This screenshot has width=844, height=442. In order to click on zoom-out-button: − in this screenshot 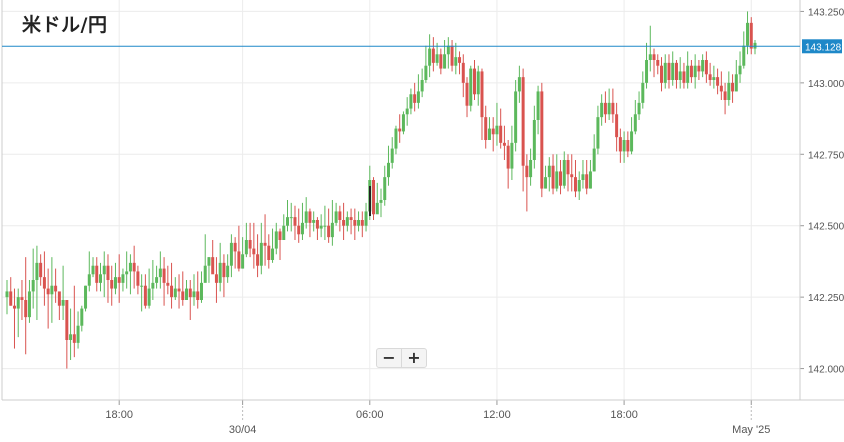, I will do `click(389, 357)`.